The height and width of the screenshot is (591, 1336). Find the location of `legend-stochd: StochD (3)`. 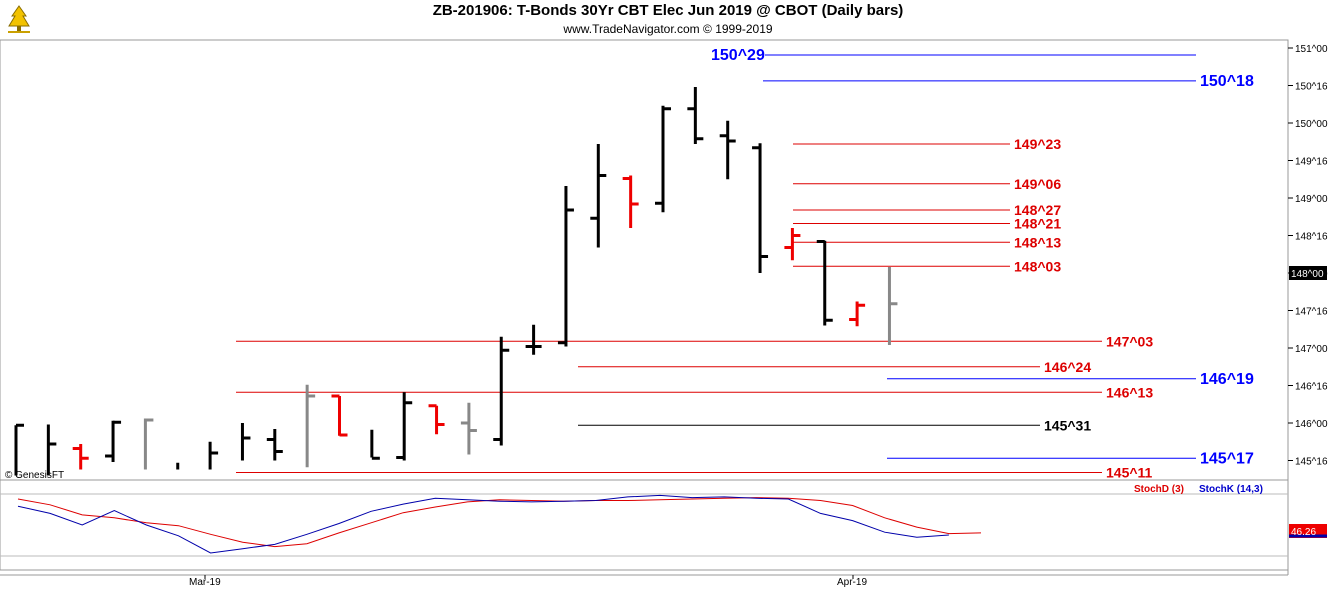

legend-stochd: StochD (3) is located at coordinates (1159, 489).